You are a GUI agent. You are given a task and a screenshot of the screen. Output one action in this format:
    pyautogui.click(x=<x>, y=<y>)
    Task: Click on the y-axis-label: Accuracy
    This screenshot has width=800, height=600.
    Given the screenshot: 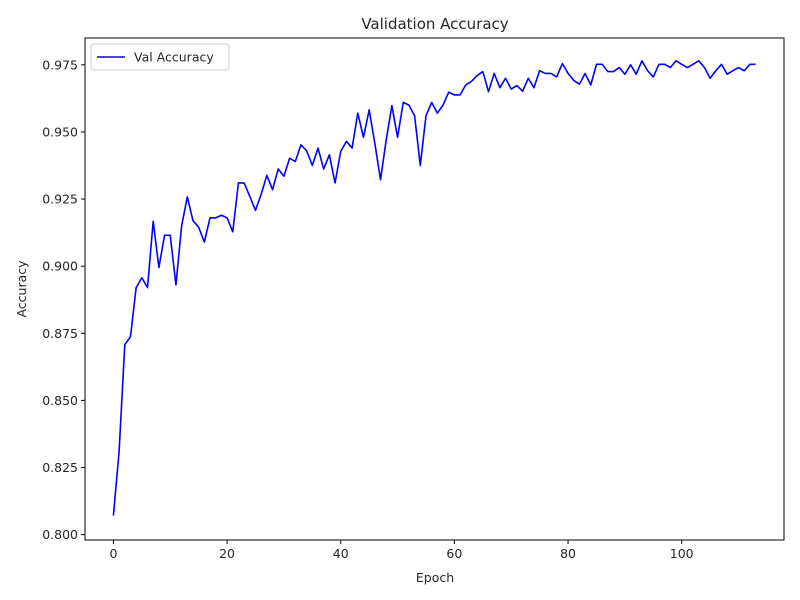 What is the action you would take?
    pyautogui.click(x=21, y=289)
    